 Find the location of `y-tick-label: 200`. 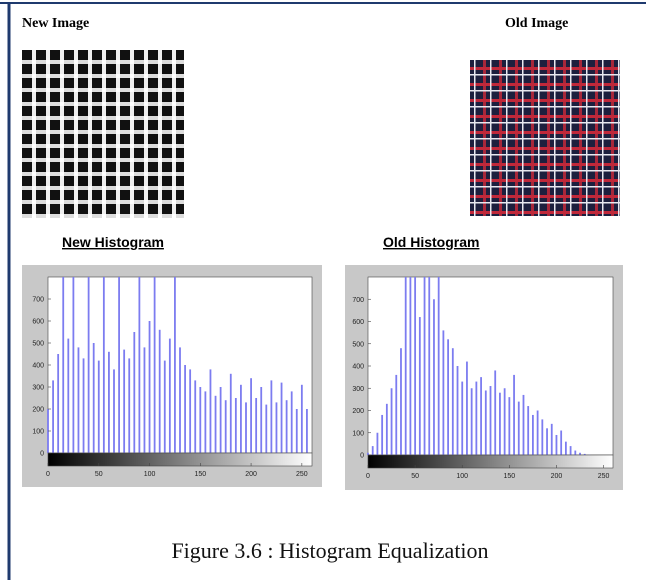

y-tick-label: 200 is located at coordinates (38, 410).